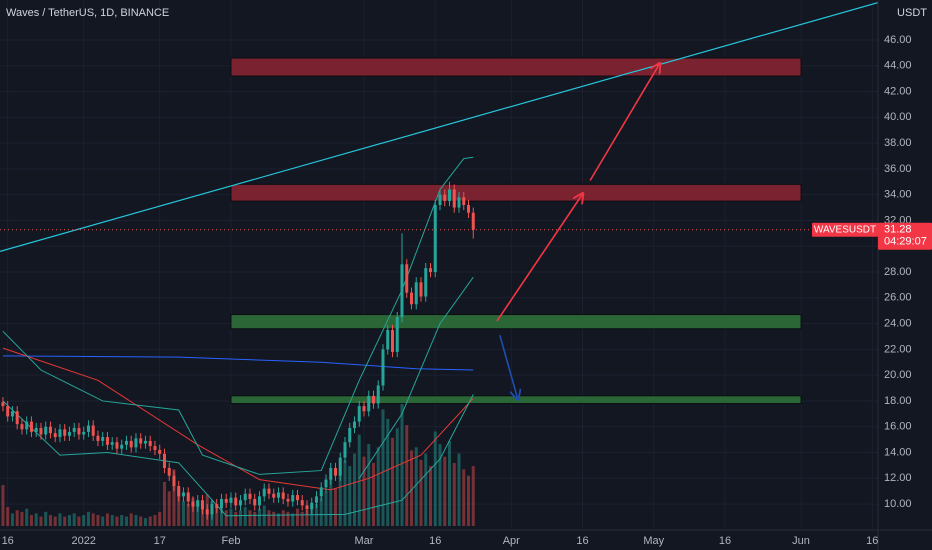  Describe the element at coordinates (898, 349) in the screenshot. I see `y-tick-label: 22.00` at that location.